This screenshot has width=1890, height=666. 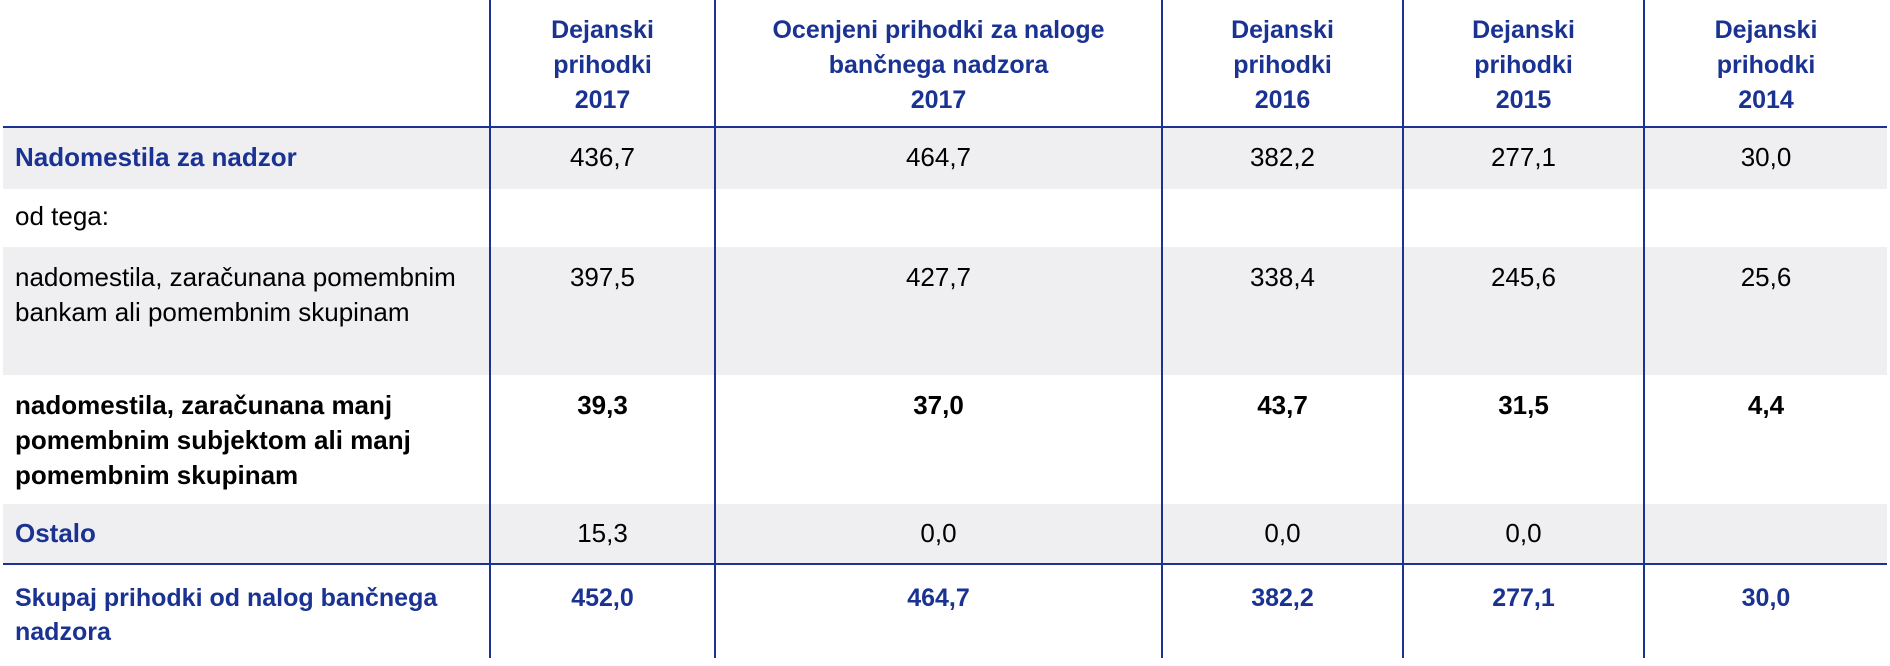 I want to click on header-line: Ocenjeni prihodki za naloge, so click(x=938, y=30).